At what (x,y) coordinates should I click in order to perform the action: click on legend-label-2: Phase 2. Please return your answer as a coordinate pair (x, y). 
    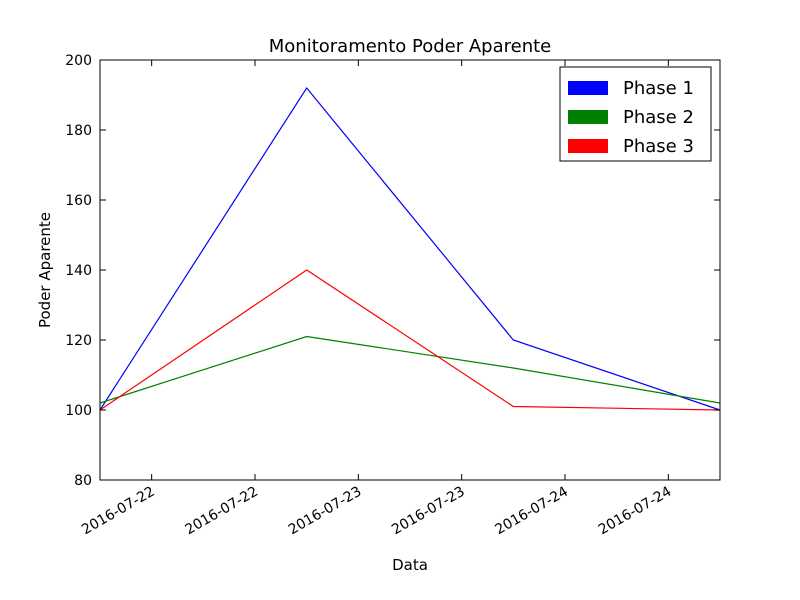
    Looking at the image, I should click on (658, 117).